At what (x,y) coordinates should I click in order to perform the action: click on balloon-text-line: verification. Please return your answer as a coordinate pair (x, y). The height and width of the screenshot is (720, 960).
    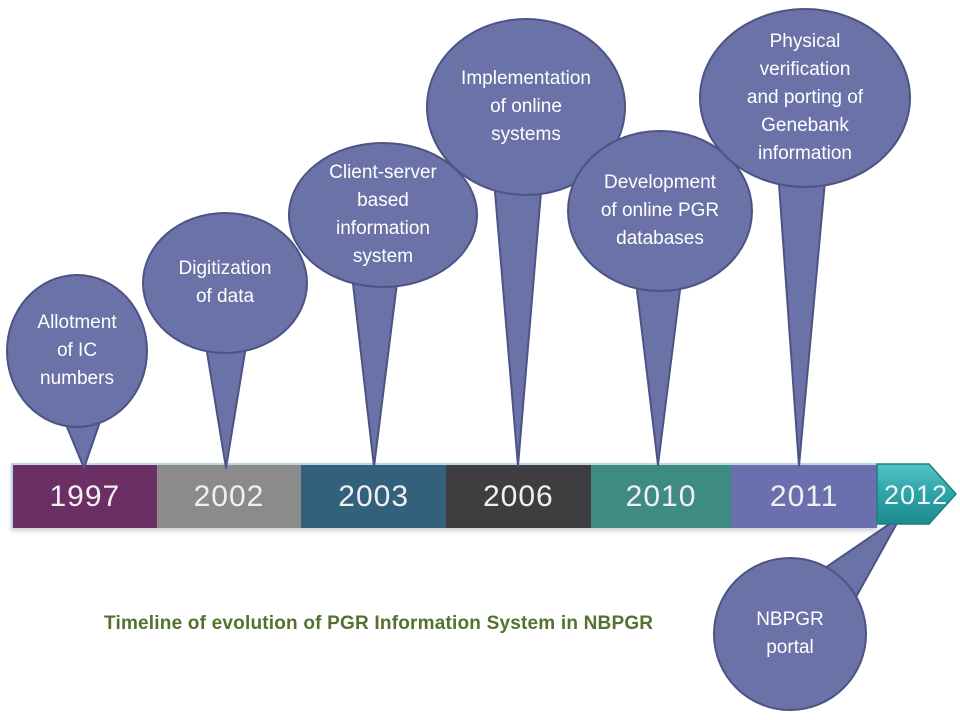
    Looking at the image, I should click on (805, 69).